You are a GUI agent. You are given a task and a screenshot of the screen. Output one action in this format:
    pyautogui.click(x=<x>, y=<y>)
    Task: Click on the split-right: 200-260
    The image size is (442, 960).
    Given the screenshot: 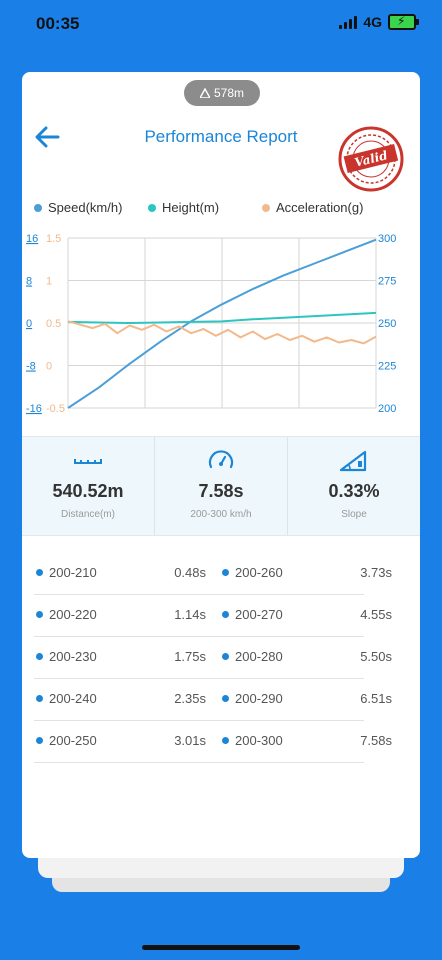 What is the action you would take?
    pyautogui.click(x=252, y=572)
    